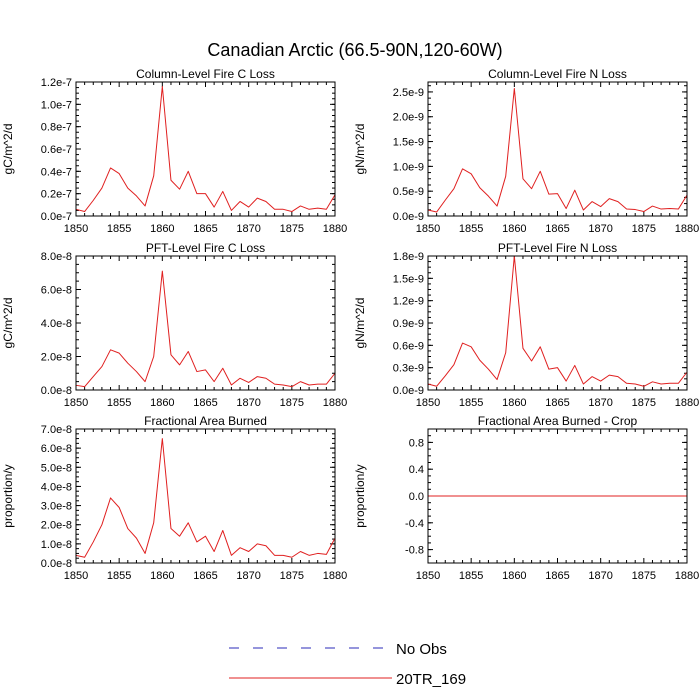 The height and width of the screenshot is (700, 700). Describe the element at coordinates (408, 118) in the screenshot. I see `y-tick-label: 2.0e-9` at that location.